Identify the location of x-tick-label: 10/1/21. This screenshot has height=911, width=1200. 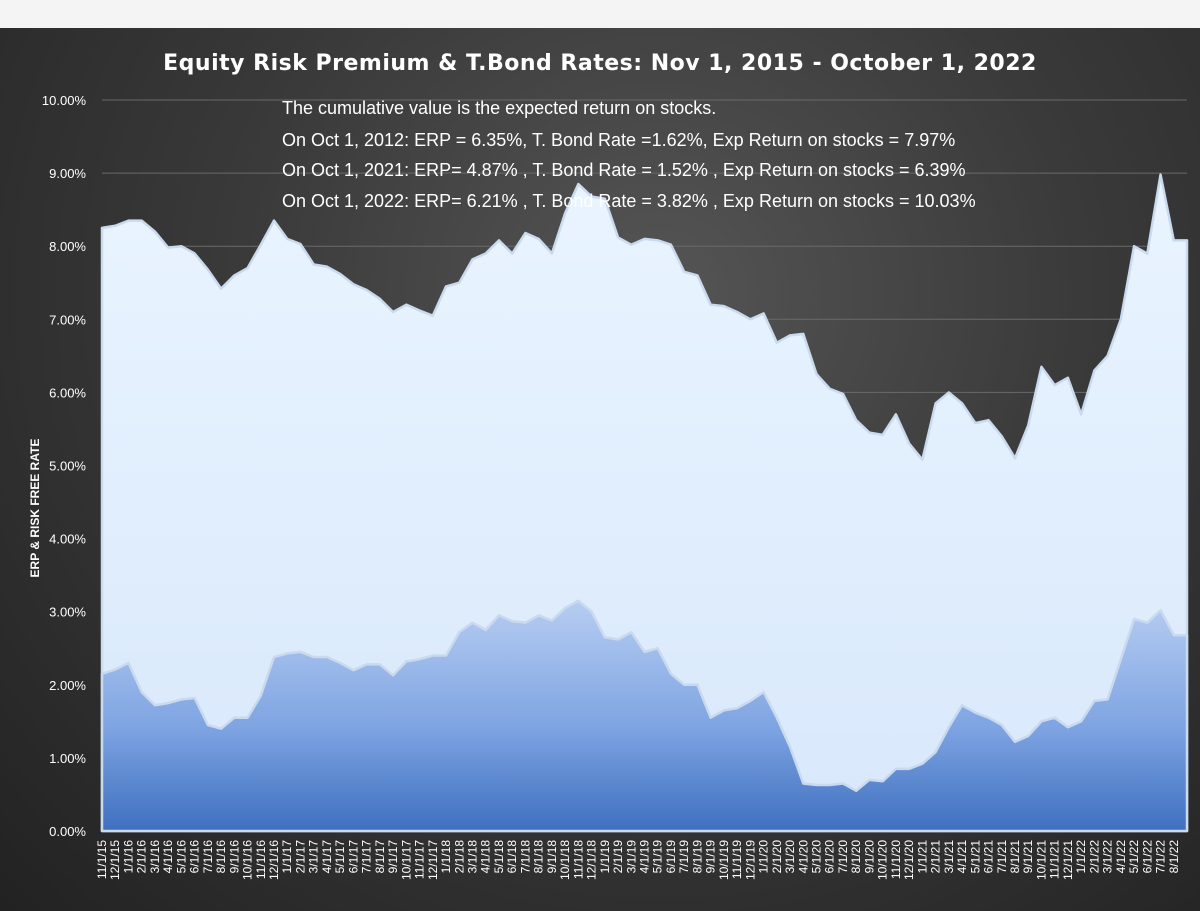
(1042, 860).